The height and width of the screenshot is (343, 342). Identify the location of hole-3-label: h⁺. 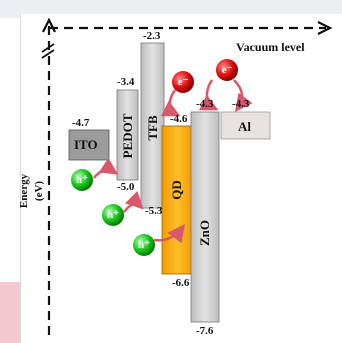
(144, 245).